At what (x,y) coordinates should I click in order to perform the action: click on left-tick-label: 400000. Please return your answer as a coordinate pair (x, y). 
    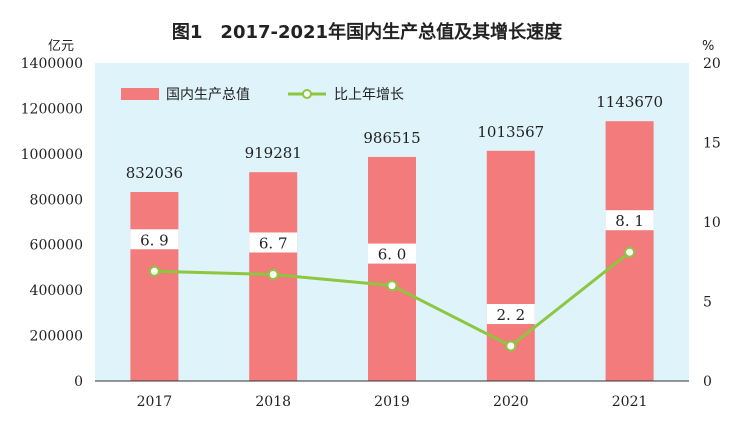
    Looking at the image, I should click on (56, 291).